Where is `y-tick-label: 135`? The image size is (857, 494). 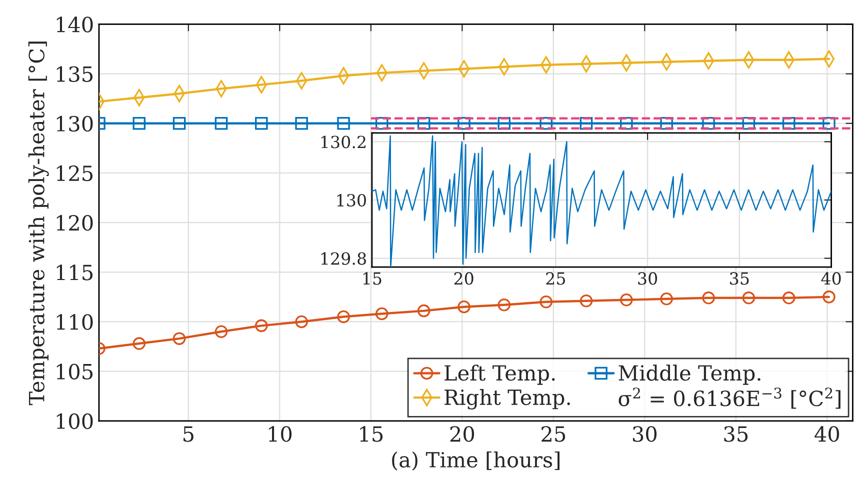 y-tick-label: 135 is located at coordinates (74, 74).